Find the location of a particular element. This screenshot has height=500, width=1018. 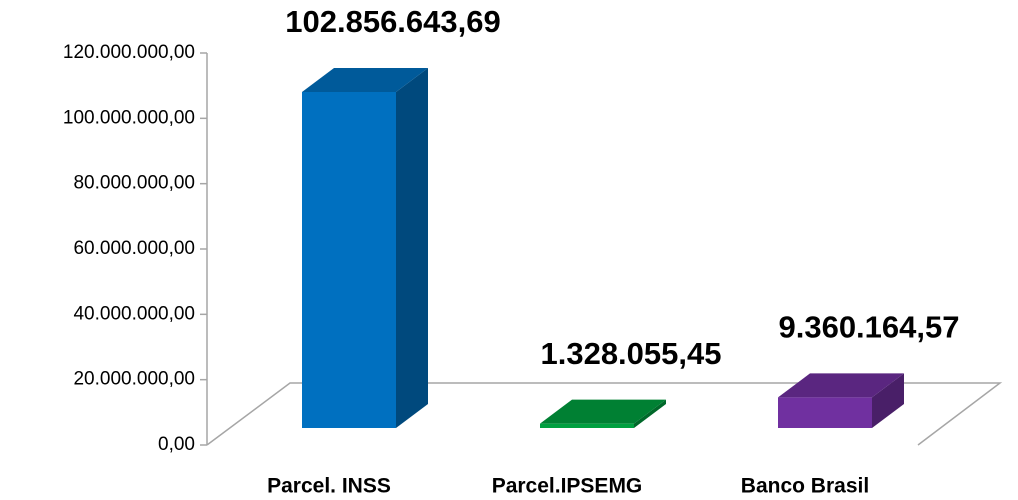

y-tick-label: 60.000.000,00 is located at coordinates (134, 248).